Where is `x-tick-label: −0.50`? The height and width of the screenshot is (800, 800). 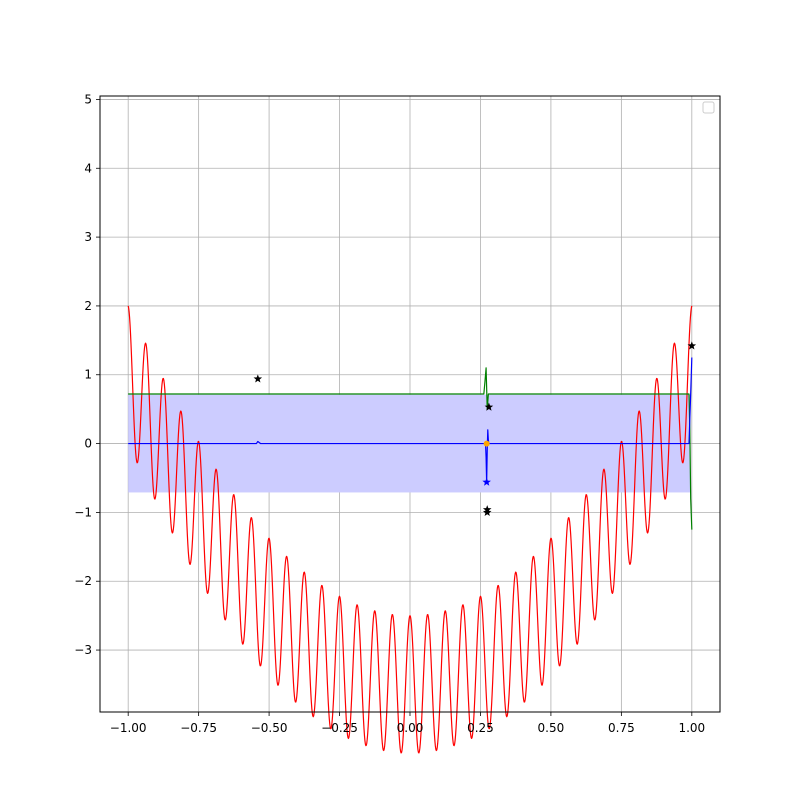
x-tick-label: −0.50 is located at coordinates (269, 728).